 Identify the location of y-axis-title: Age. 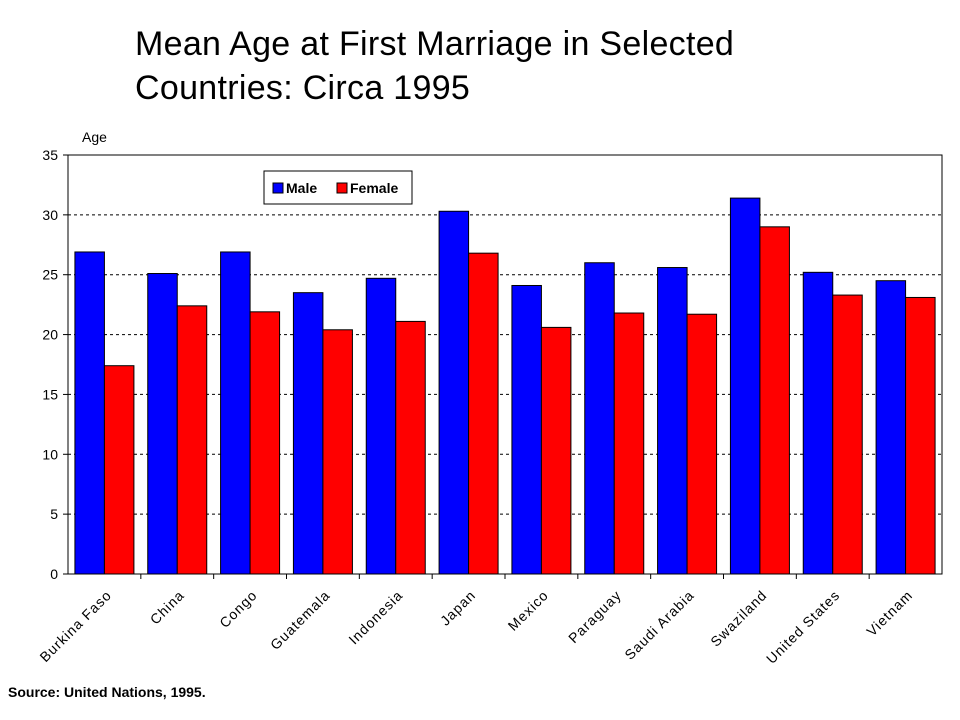
(94, 137).